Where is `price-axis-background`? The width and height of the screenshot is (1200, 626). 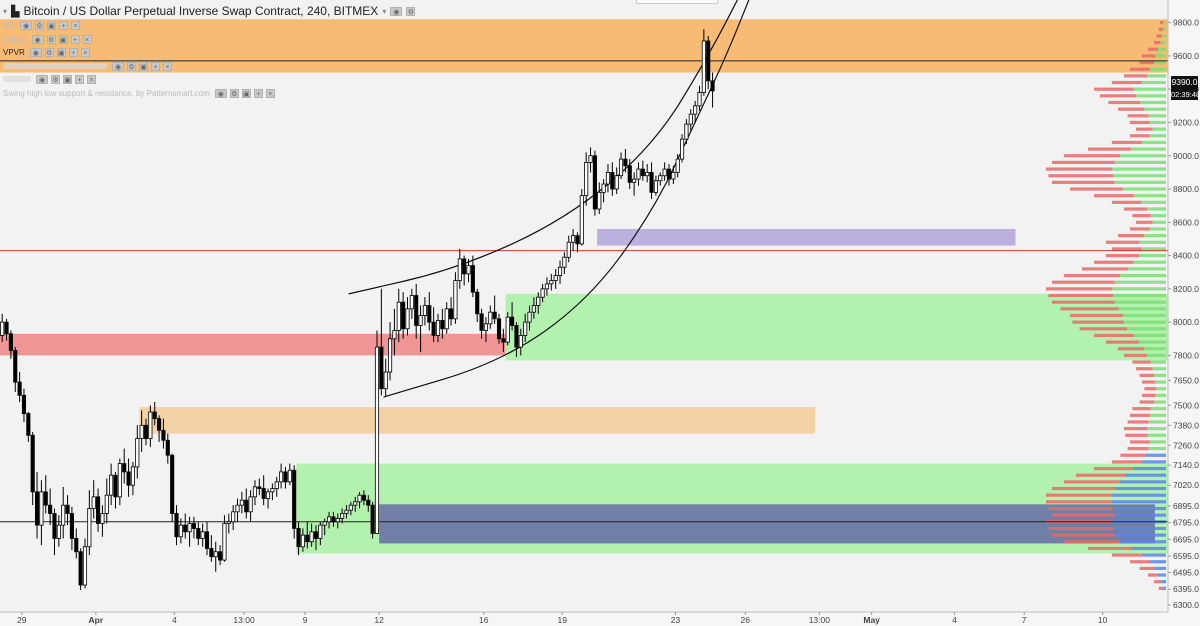 price-axis-background is located at coordinates (1184, 313).